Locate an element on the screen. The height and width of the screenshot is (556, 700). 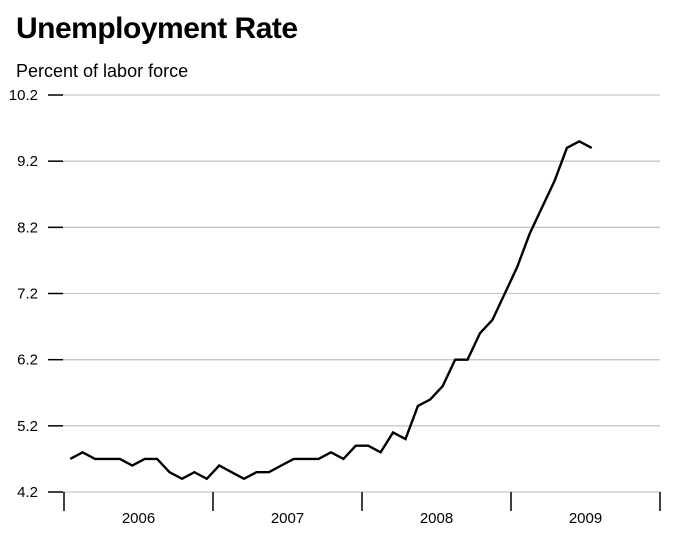
x-tick-label: 2007 is located at coordinates (287, 518).